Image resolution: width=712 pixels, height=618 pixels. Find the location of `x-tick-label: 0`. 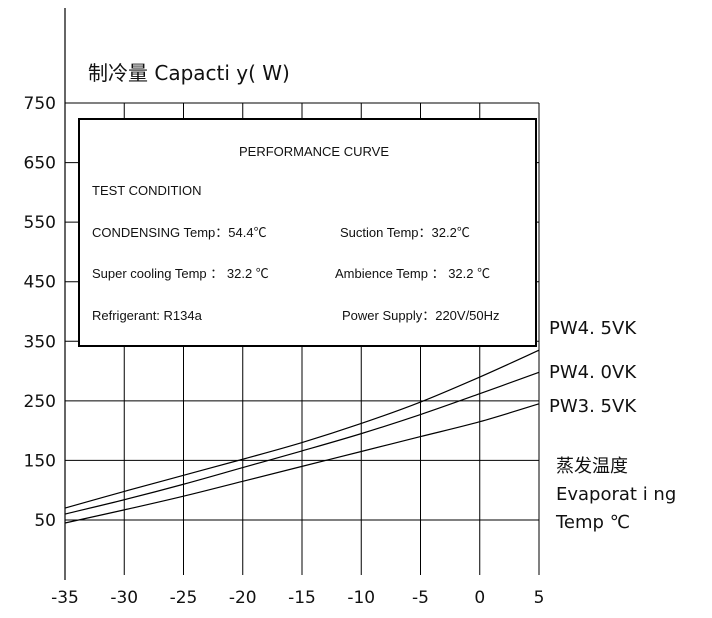

x-tick-label: 0 is located at coordinates (479, 598).